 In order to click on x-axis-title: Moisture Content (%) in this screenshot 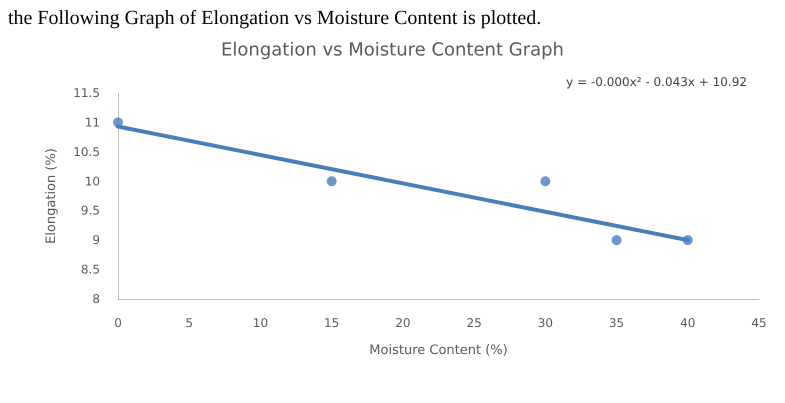, I will do `click(438, 350)`.